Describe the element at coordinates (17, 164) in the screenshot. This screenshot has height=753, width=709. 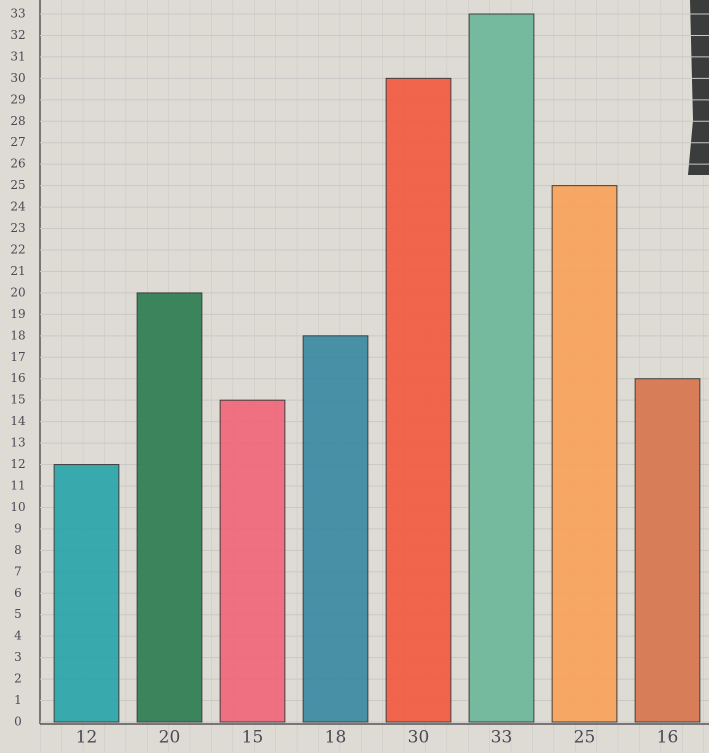
I see `y-tick-label: 26` at that location.